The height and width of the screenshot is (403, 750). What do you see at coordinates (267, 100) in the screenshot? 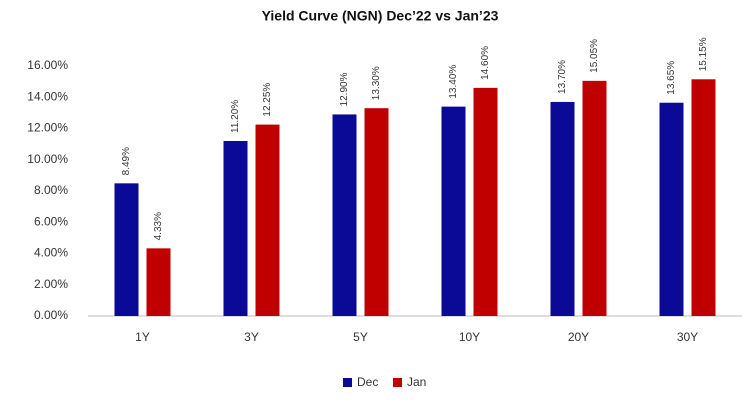
I see `value-label: 12.25%` at bounding box center [267, 100].